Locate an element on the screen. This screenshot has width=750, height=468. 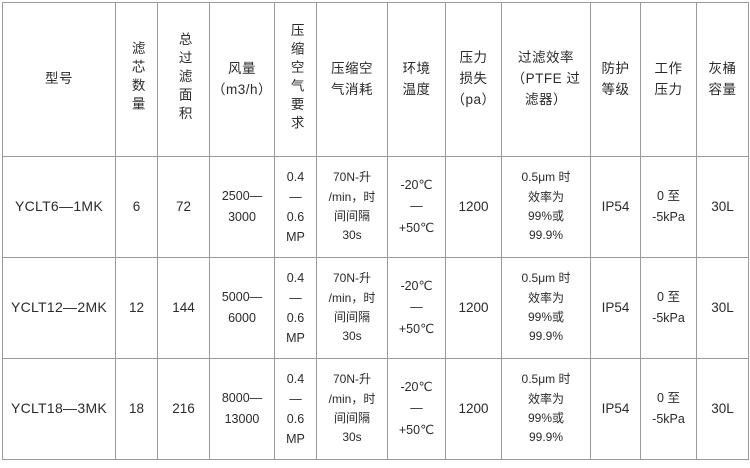
header-filtration-efficiency: 过滤效率 （PTFE 过 滤器） is located at coordinates (546, 79).